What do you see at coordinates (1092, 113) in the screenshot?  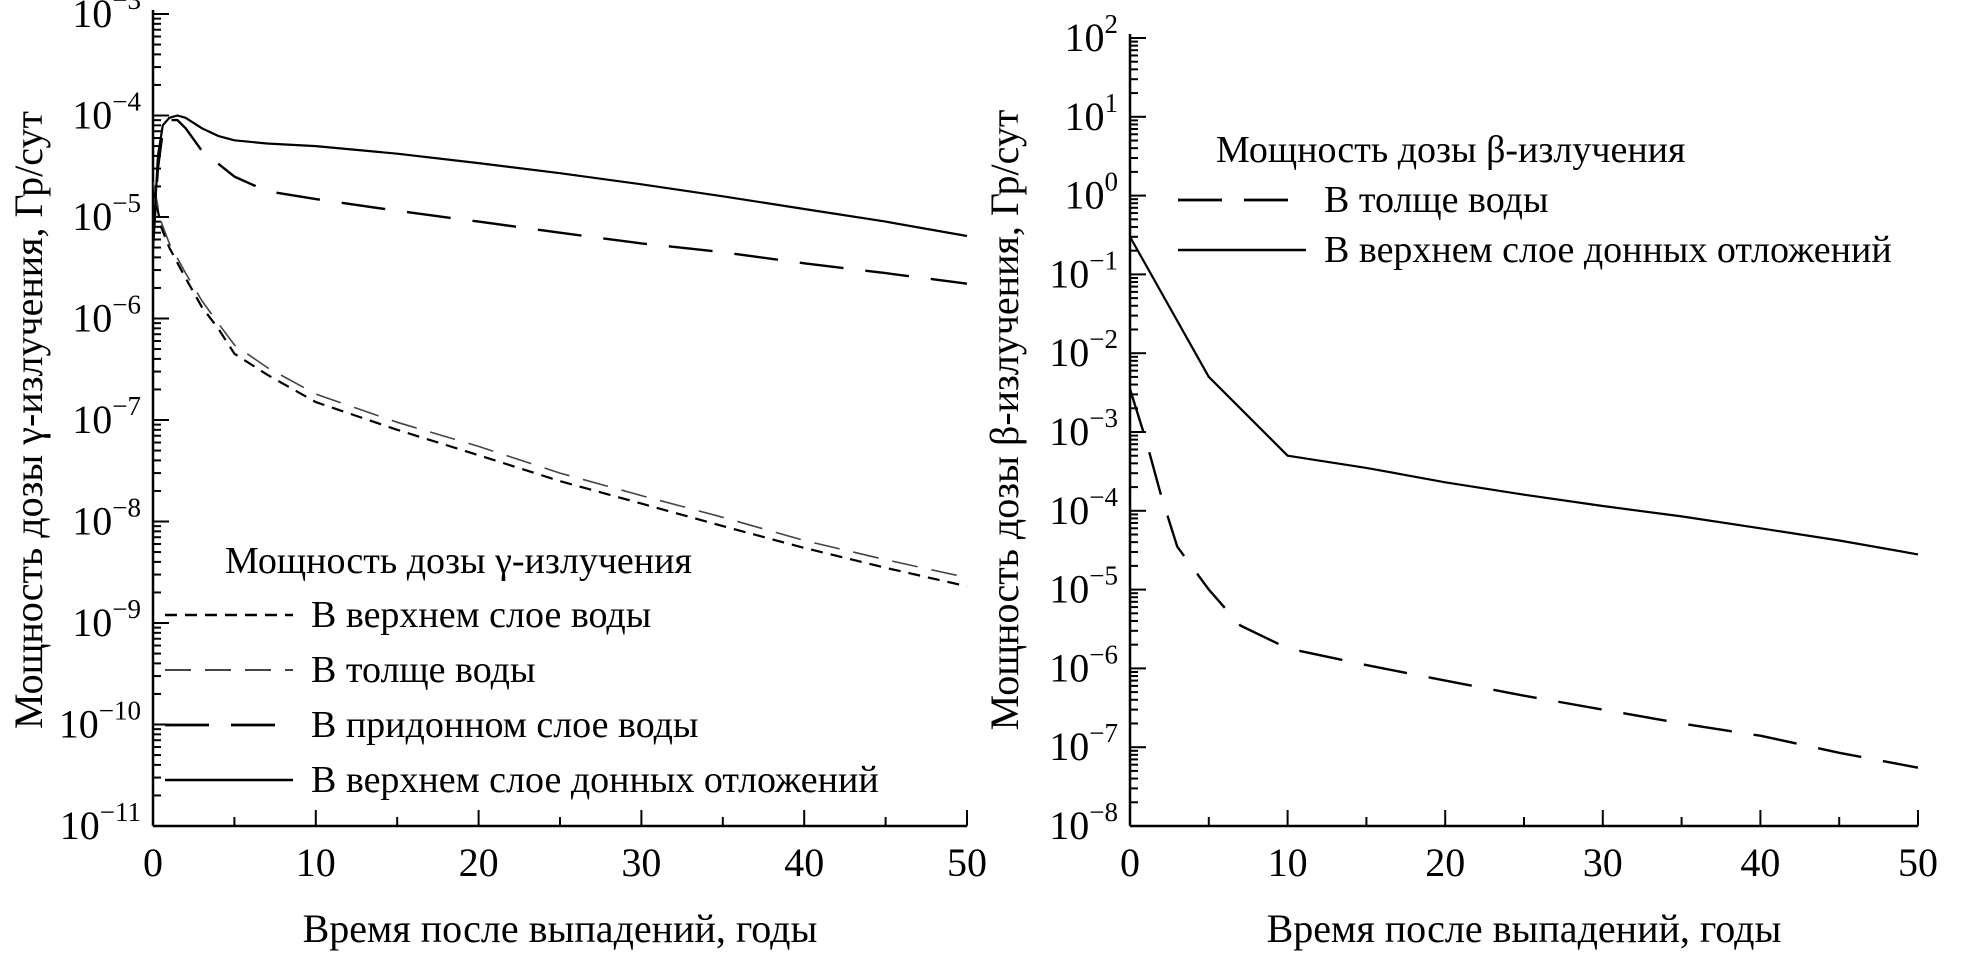 I see `y-tick-label: 10¹` at bounding box center [1092, 113].